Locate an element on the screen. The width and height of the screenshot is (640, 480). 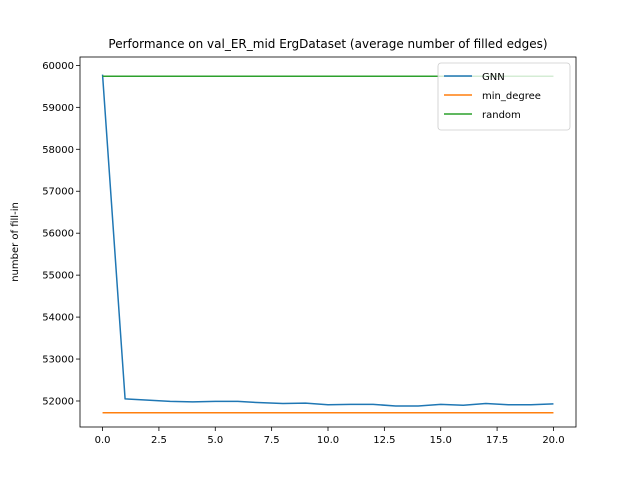
x-tick-label: 20.0 is located at coordinates (553, 440).